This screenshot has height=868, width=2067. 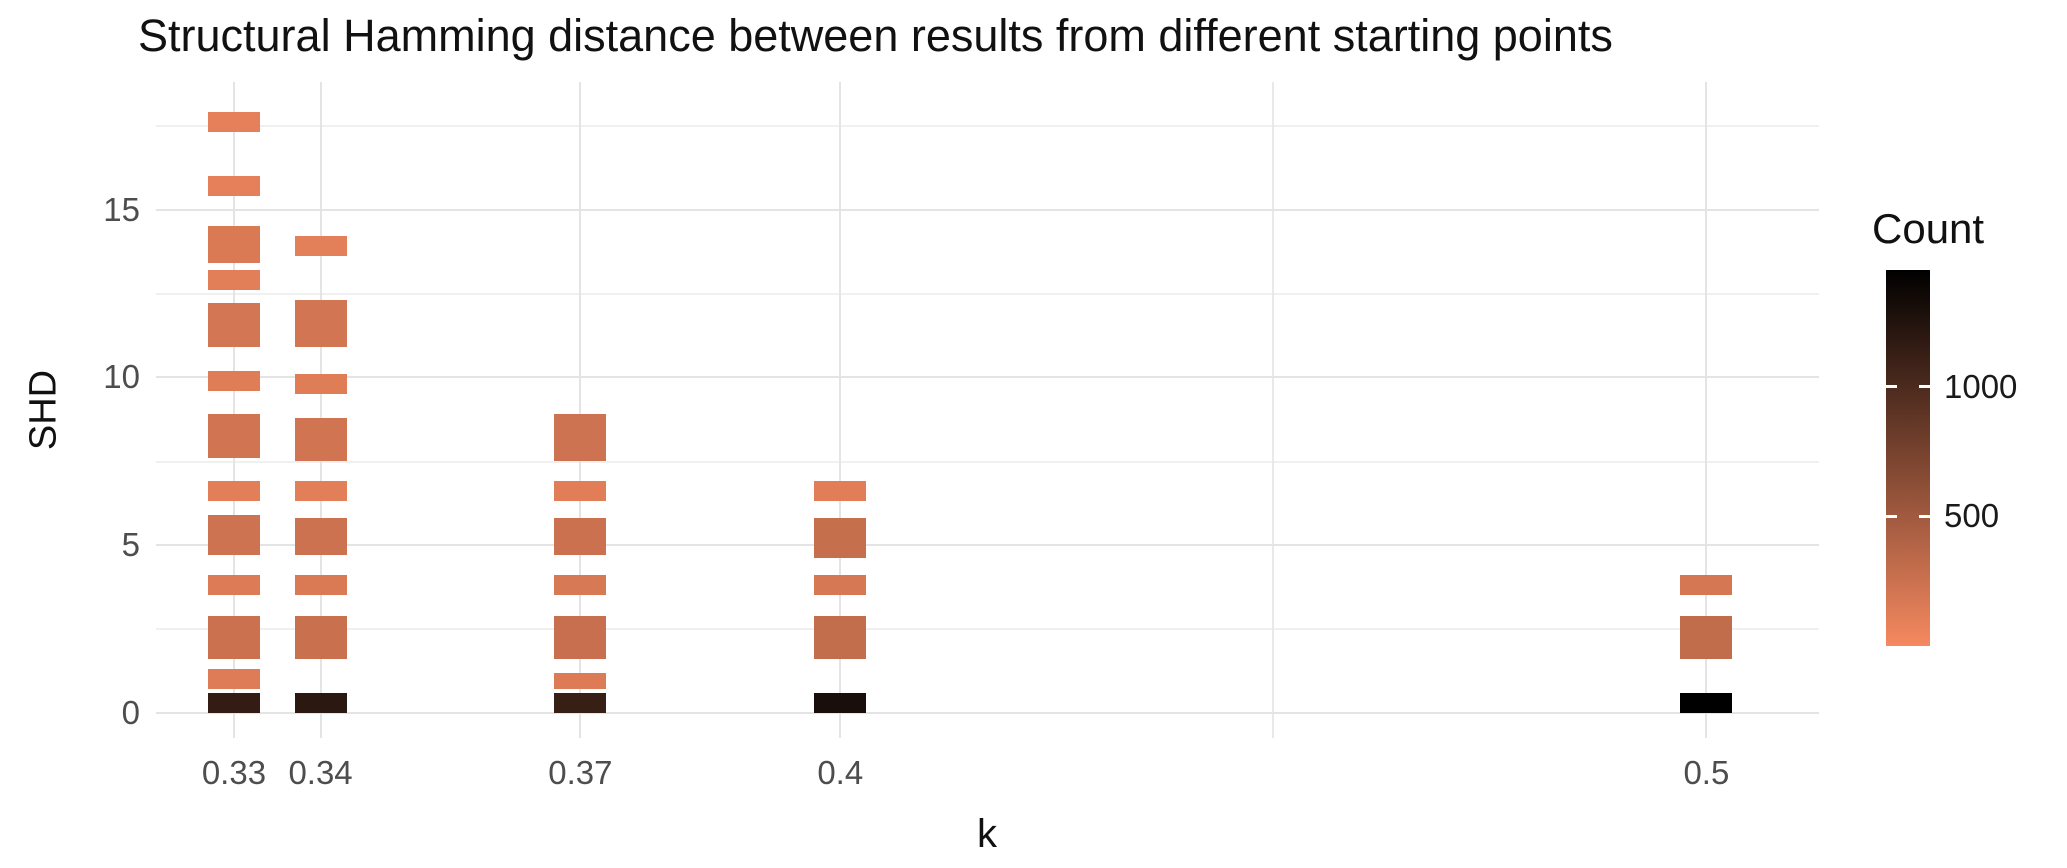 I want to click on x-tick-label: 0.5, so click(x=1706, y=772).